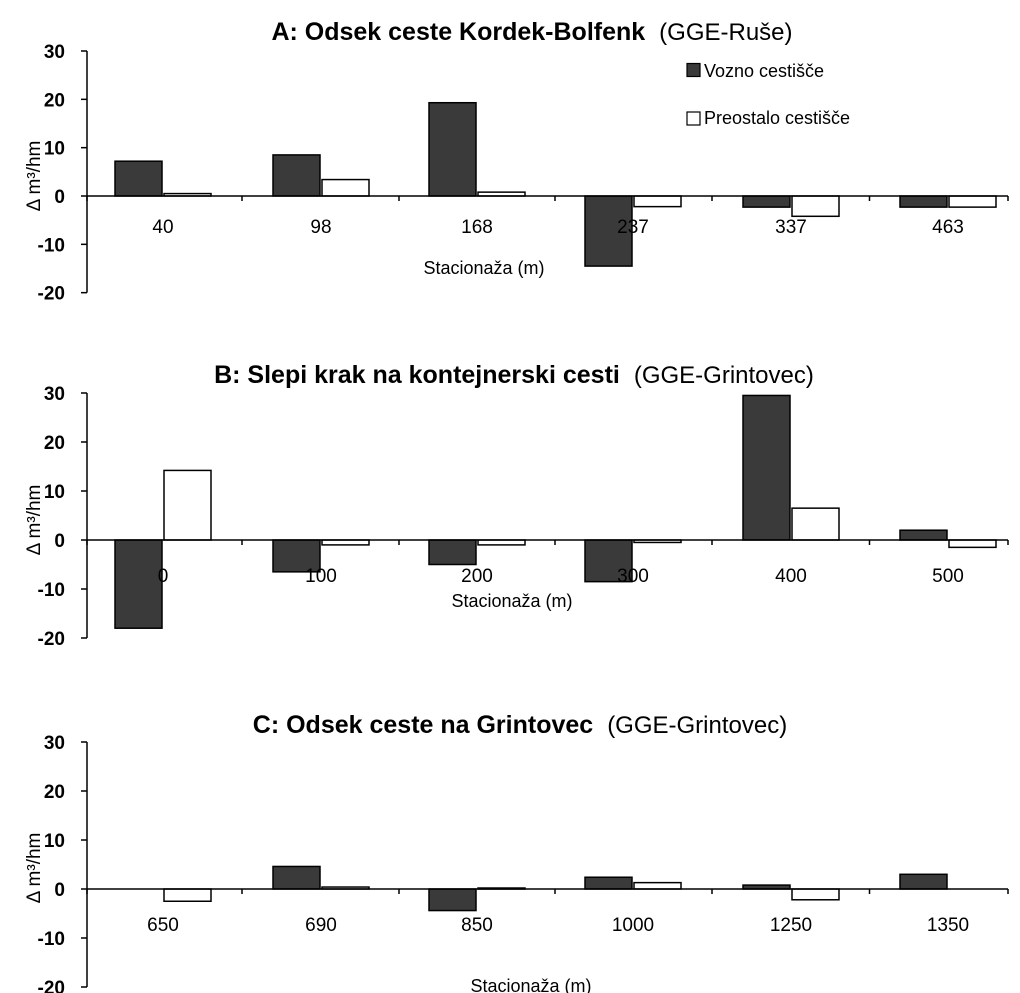 The image size is (1020, 993). What do you see at coordinates (163, 576) in the screenshot?
I see `x-tick-label: 0` at bounding box center [163, 576].